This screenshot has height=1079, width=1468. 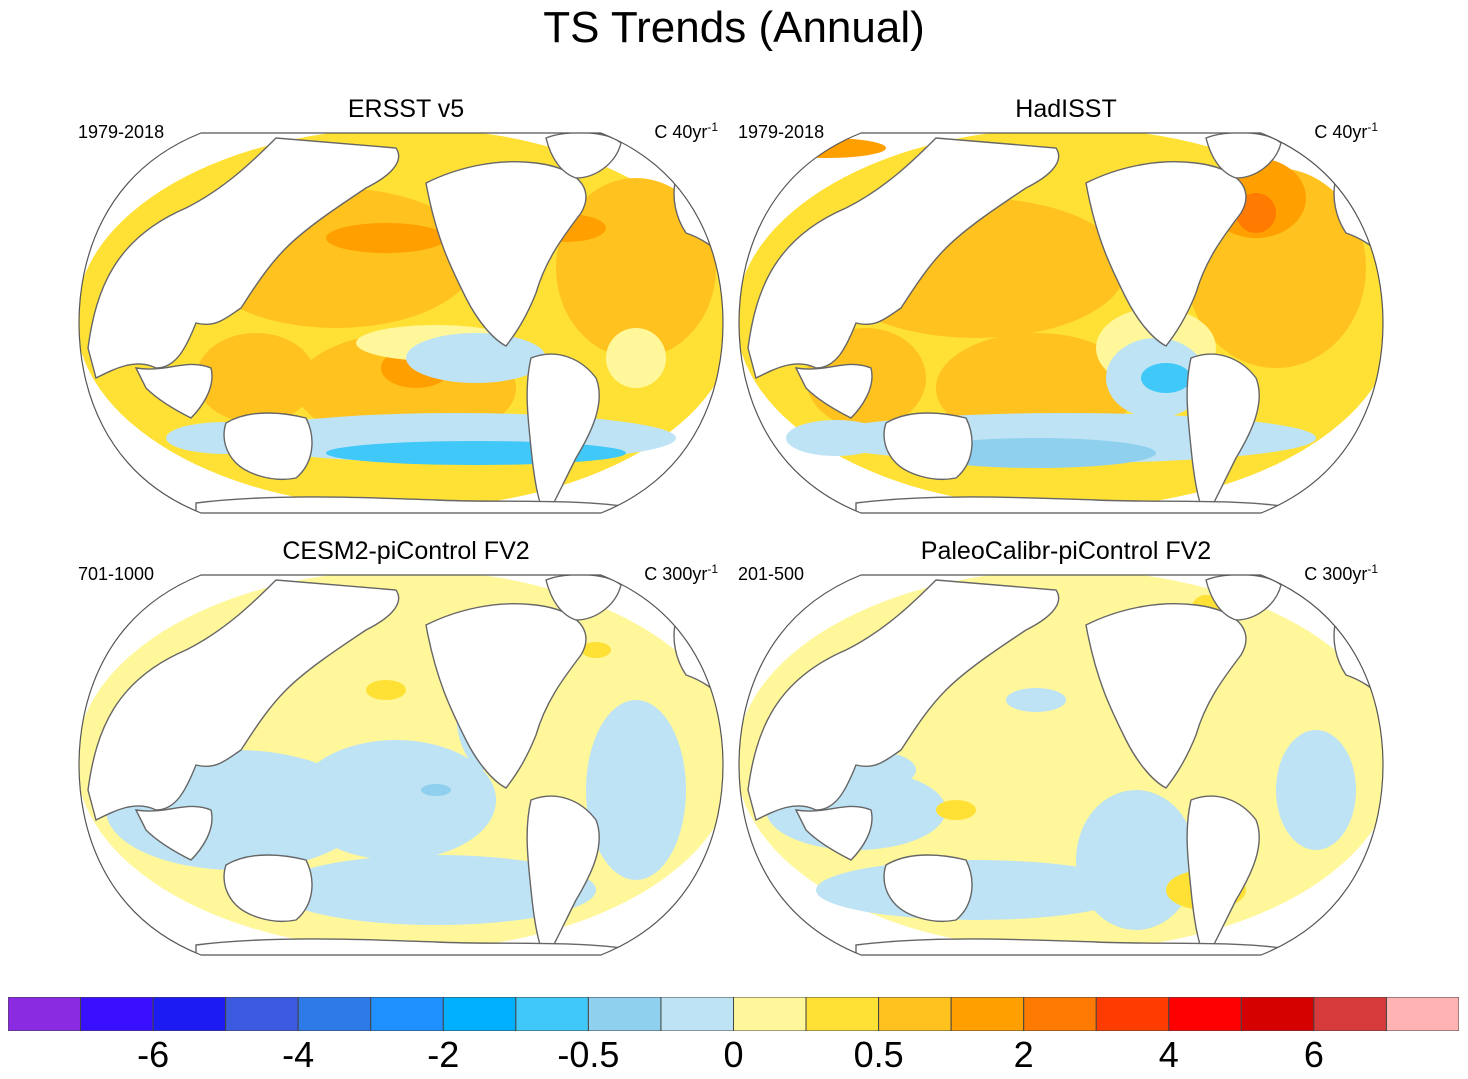 I want to click on colorbar-tick-label: 0.5, so click(x=878, y=1054).